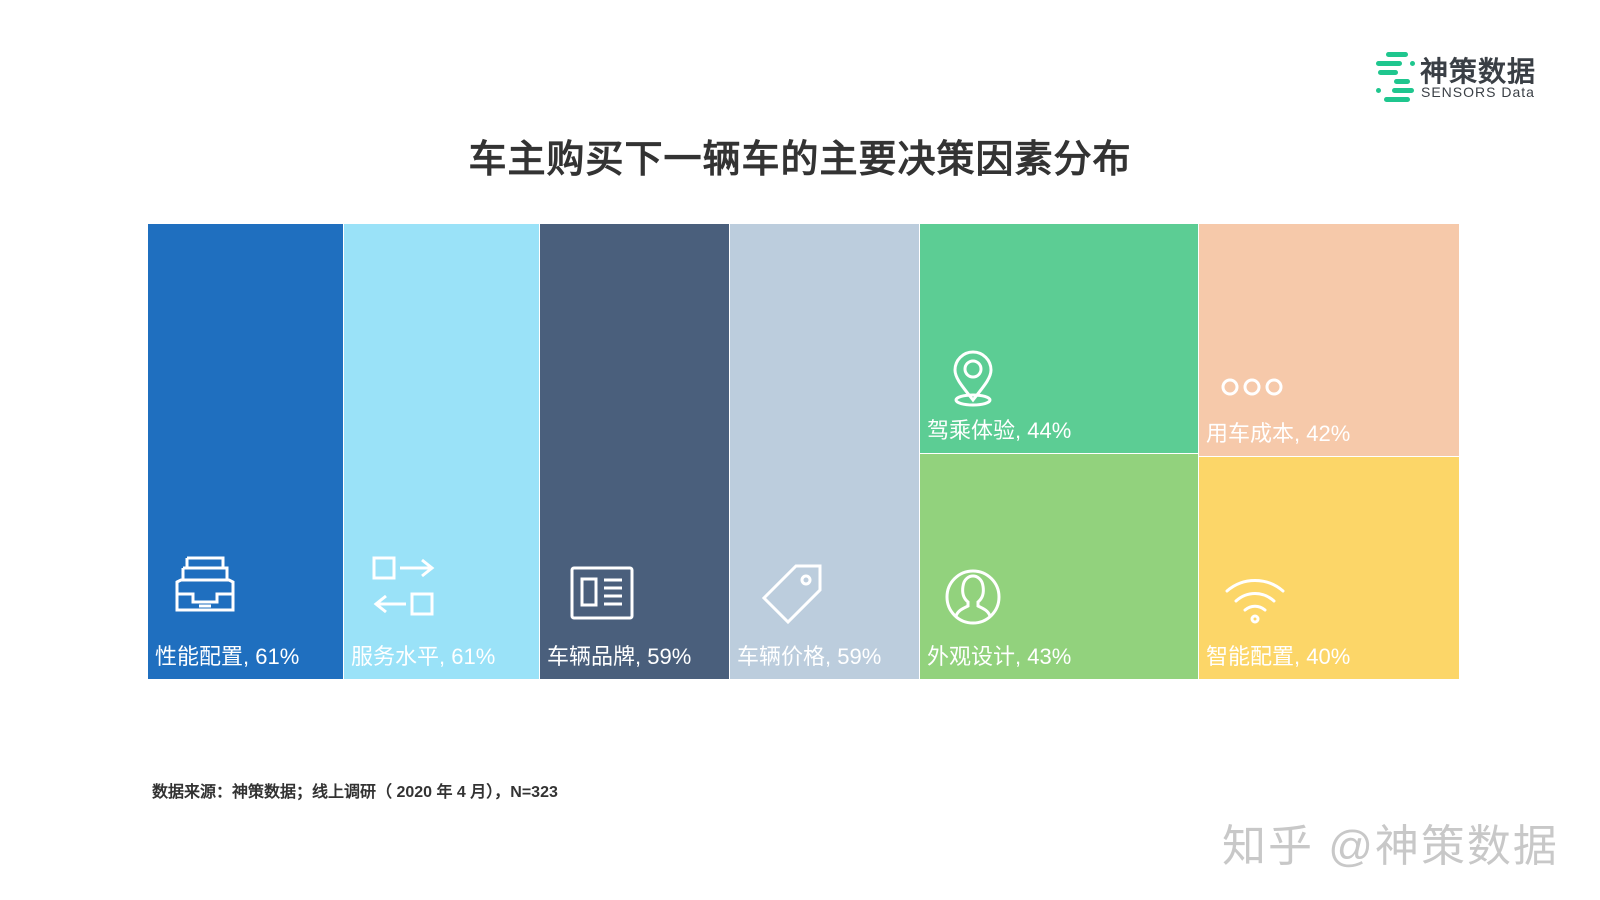  What do you see at coordinates (1394, 78) in the screenshot?
I see `logo-mark-icon` at bounding box center [1394, 78].